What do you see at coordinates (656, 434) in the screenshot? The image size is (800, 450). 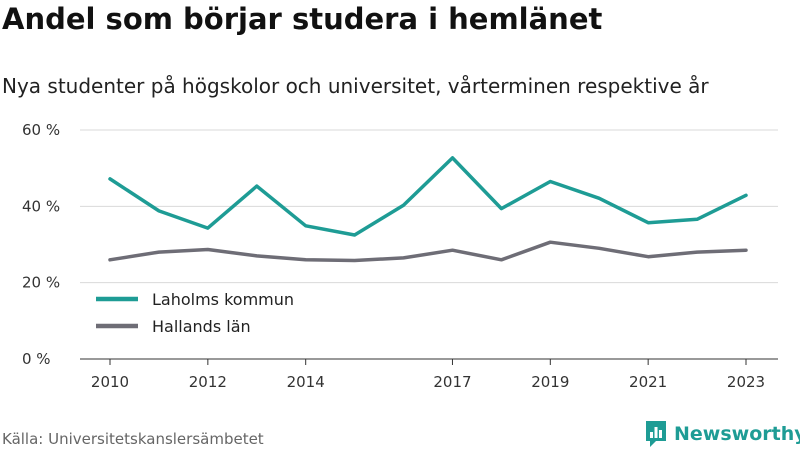 I see `bar-chart-speech-icon` at bounding box center [656, 434].